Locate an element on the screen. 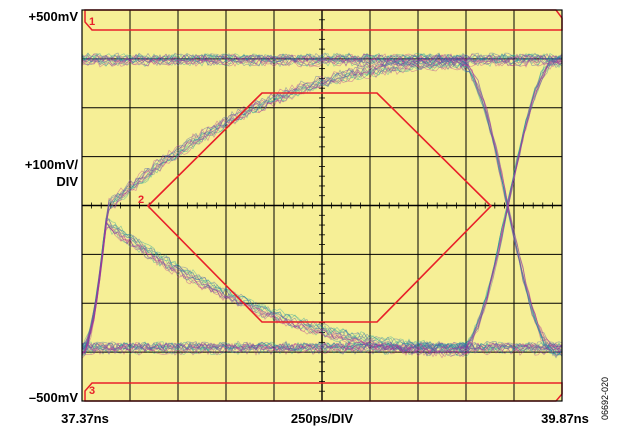  x-end-label: 39.87ns is located at coordinates (565, 418).